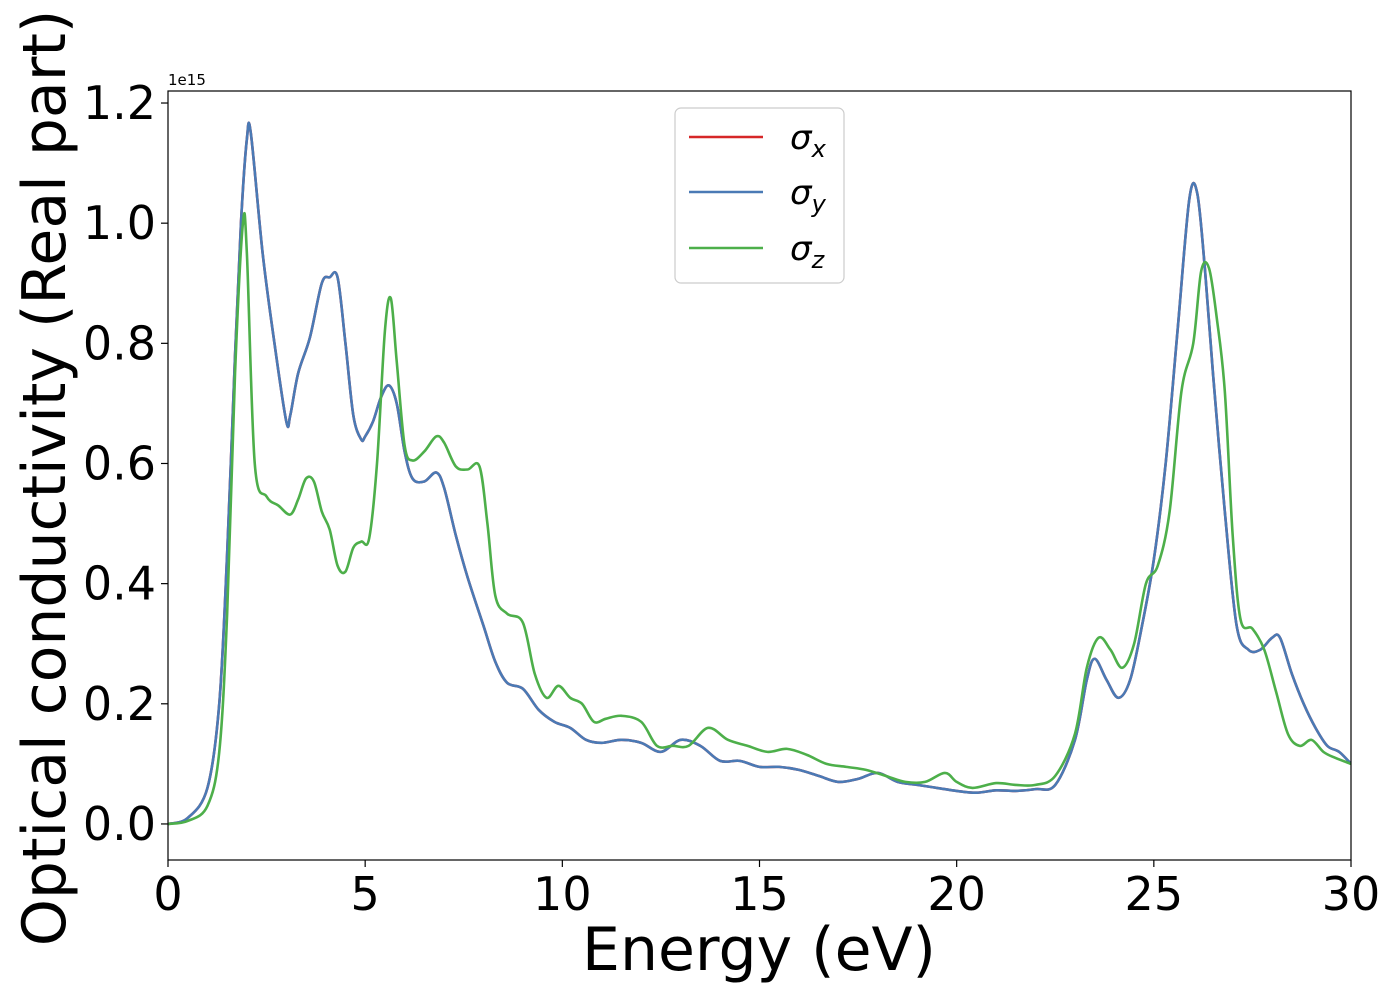  I want to click on x-tick-label: 0, so click(167, 894).